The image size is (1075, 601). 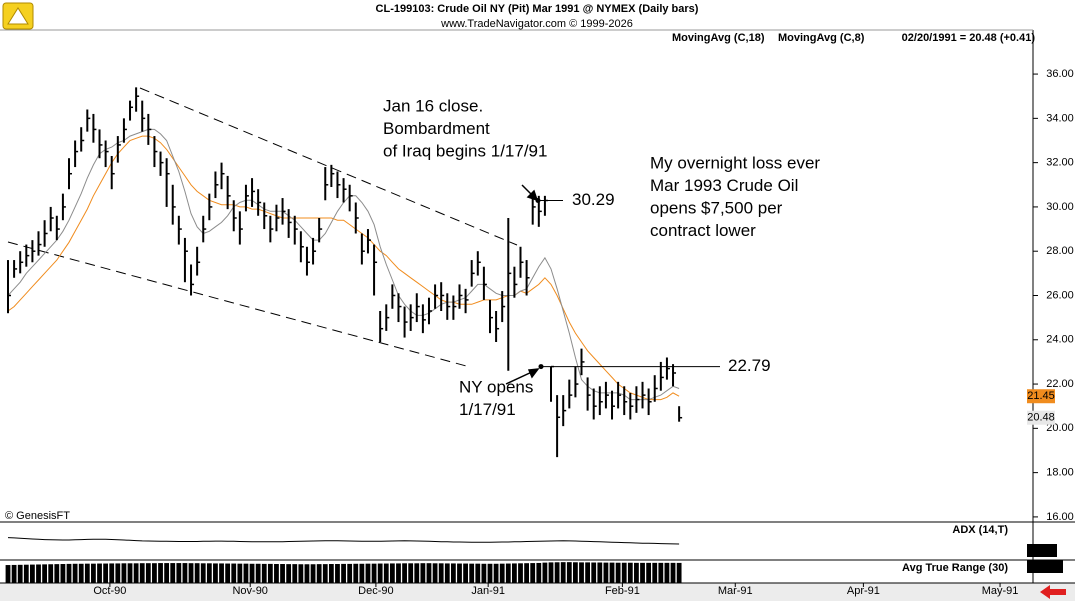 I want to click on level-label: 30.29, so click(x=593, y=199).